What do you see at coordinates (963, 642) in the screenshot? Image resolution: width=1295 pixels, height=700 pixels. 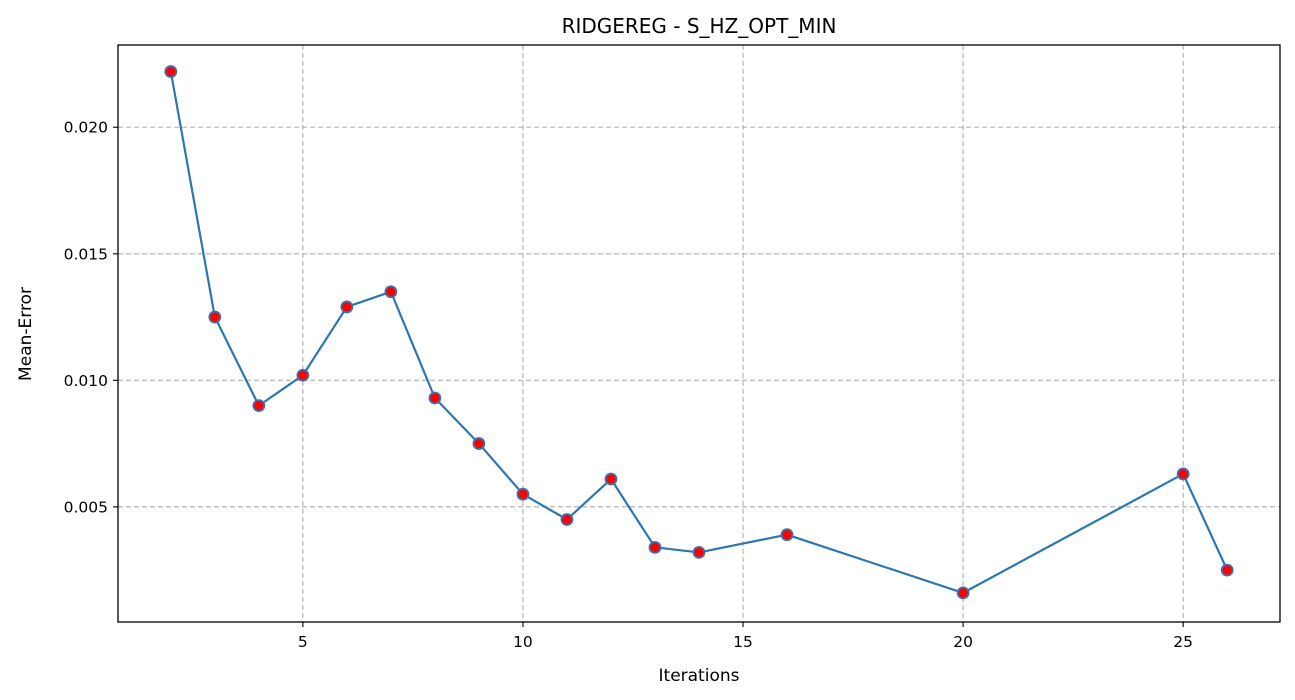 I see `x-tick-label: 20` at bounding box center [963, 642].